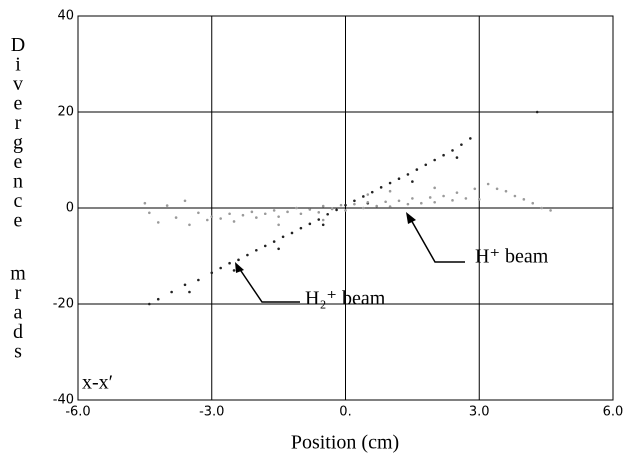  Describe the element at coordinates (63, 304) in the screenshot. I see `y-tick-label: -20` at that location.